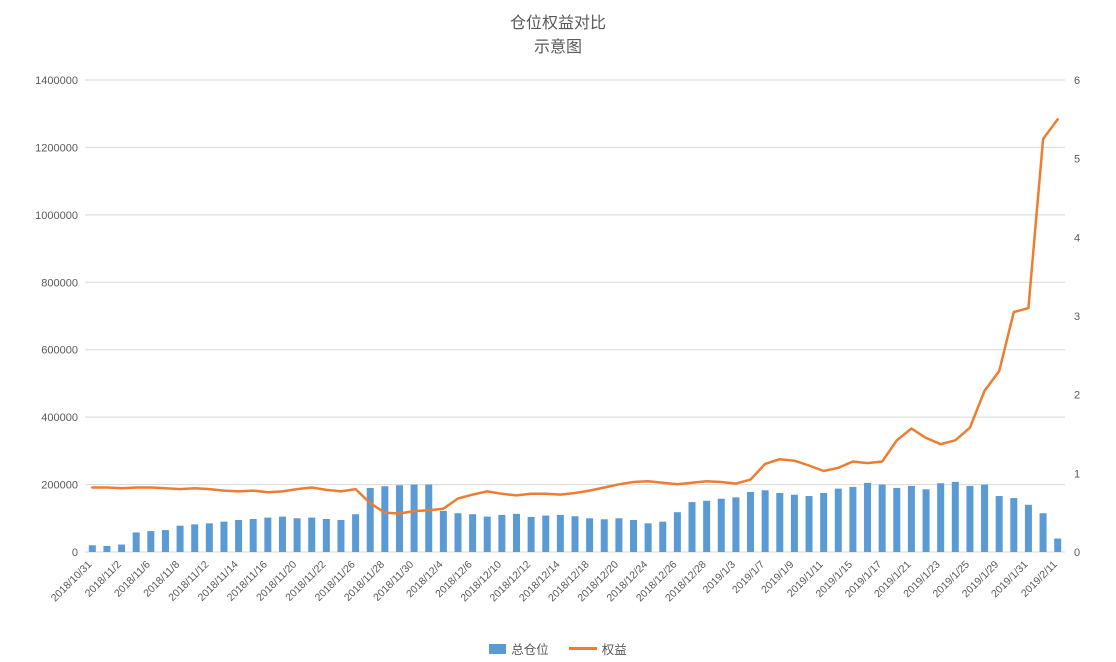 The image size is (1116, 662). I want to click on right-axis-tick: 5, so click(1077, 160).